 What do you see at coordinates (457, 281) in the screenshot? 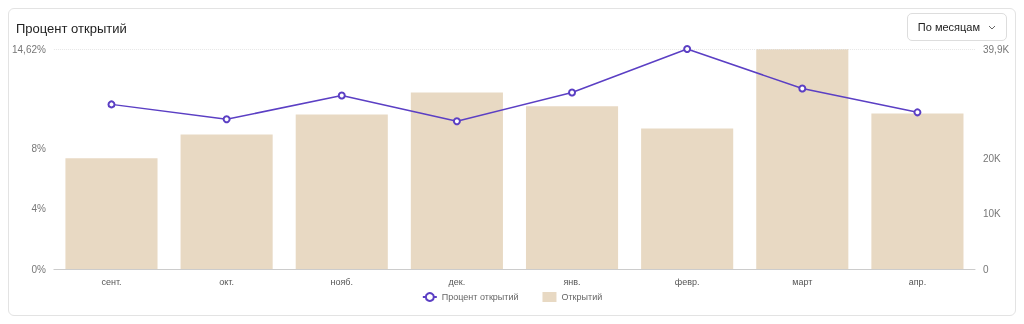
I see `x-tick-label: дек.` at bounding box center [457, 281].